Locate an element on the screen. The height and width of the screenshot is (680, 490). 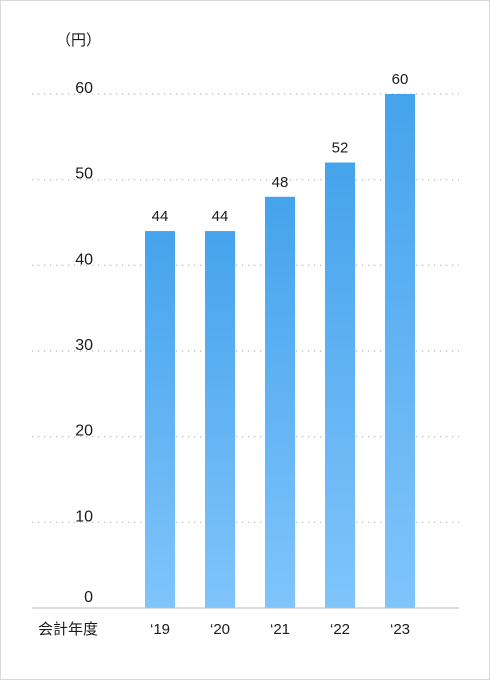
x-tick-label: ‘21 is located at coordinates (280, 629).